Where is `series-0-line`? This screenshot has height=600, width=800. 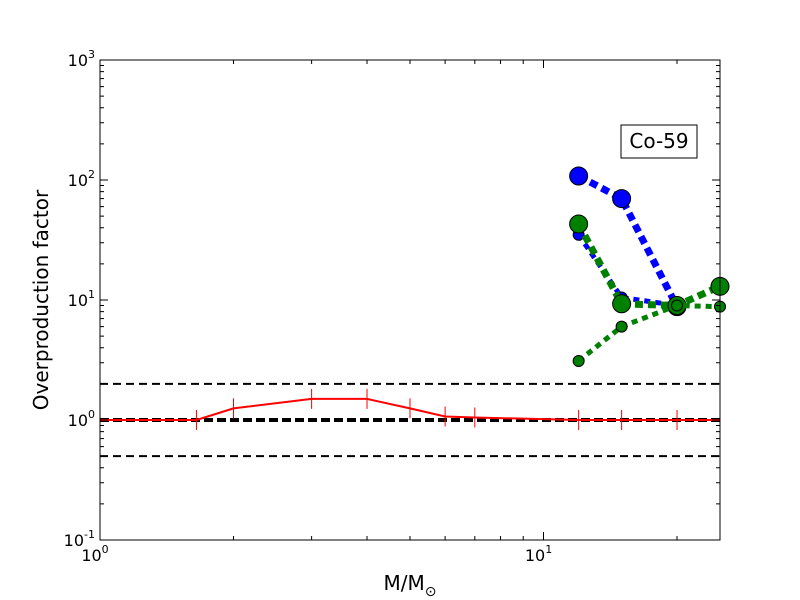
series-0-line is located at coordinates (410, 409).